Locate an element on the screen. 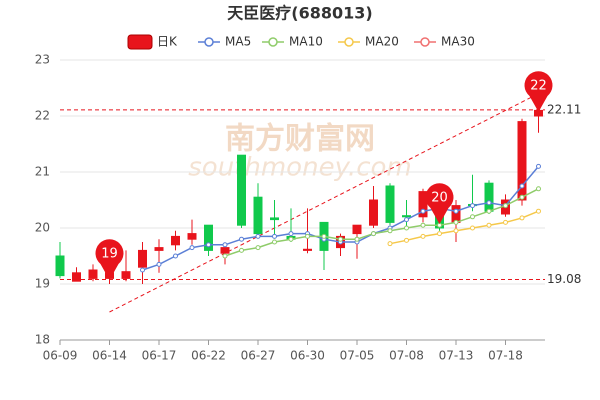 This screenshot has height=400, width=600. y-tick-label: 22 is located at coordinates (42, 116).